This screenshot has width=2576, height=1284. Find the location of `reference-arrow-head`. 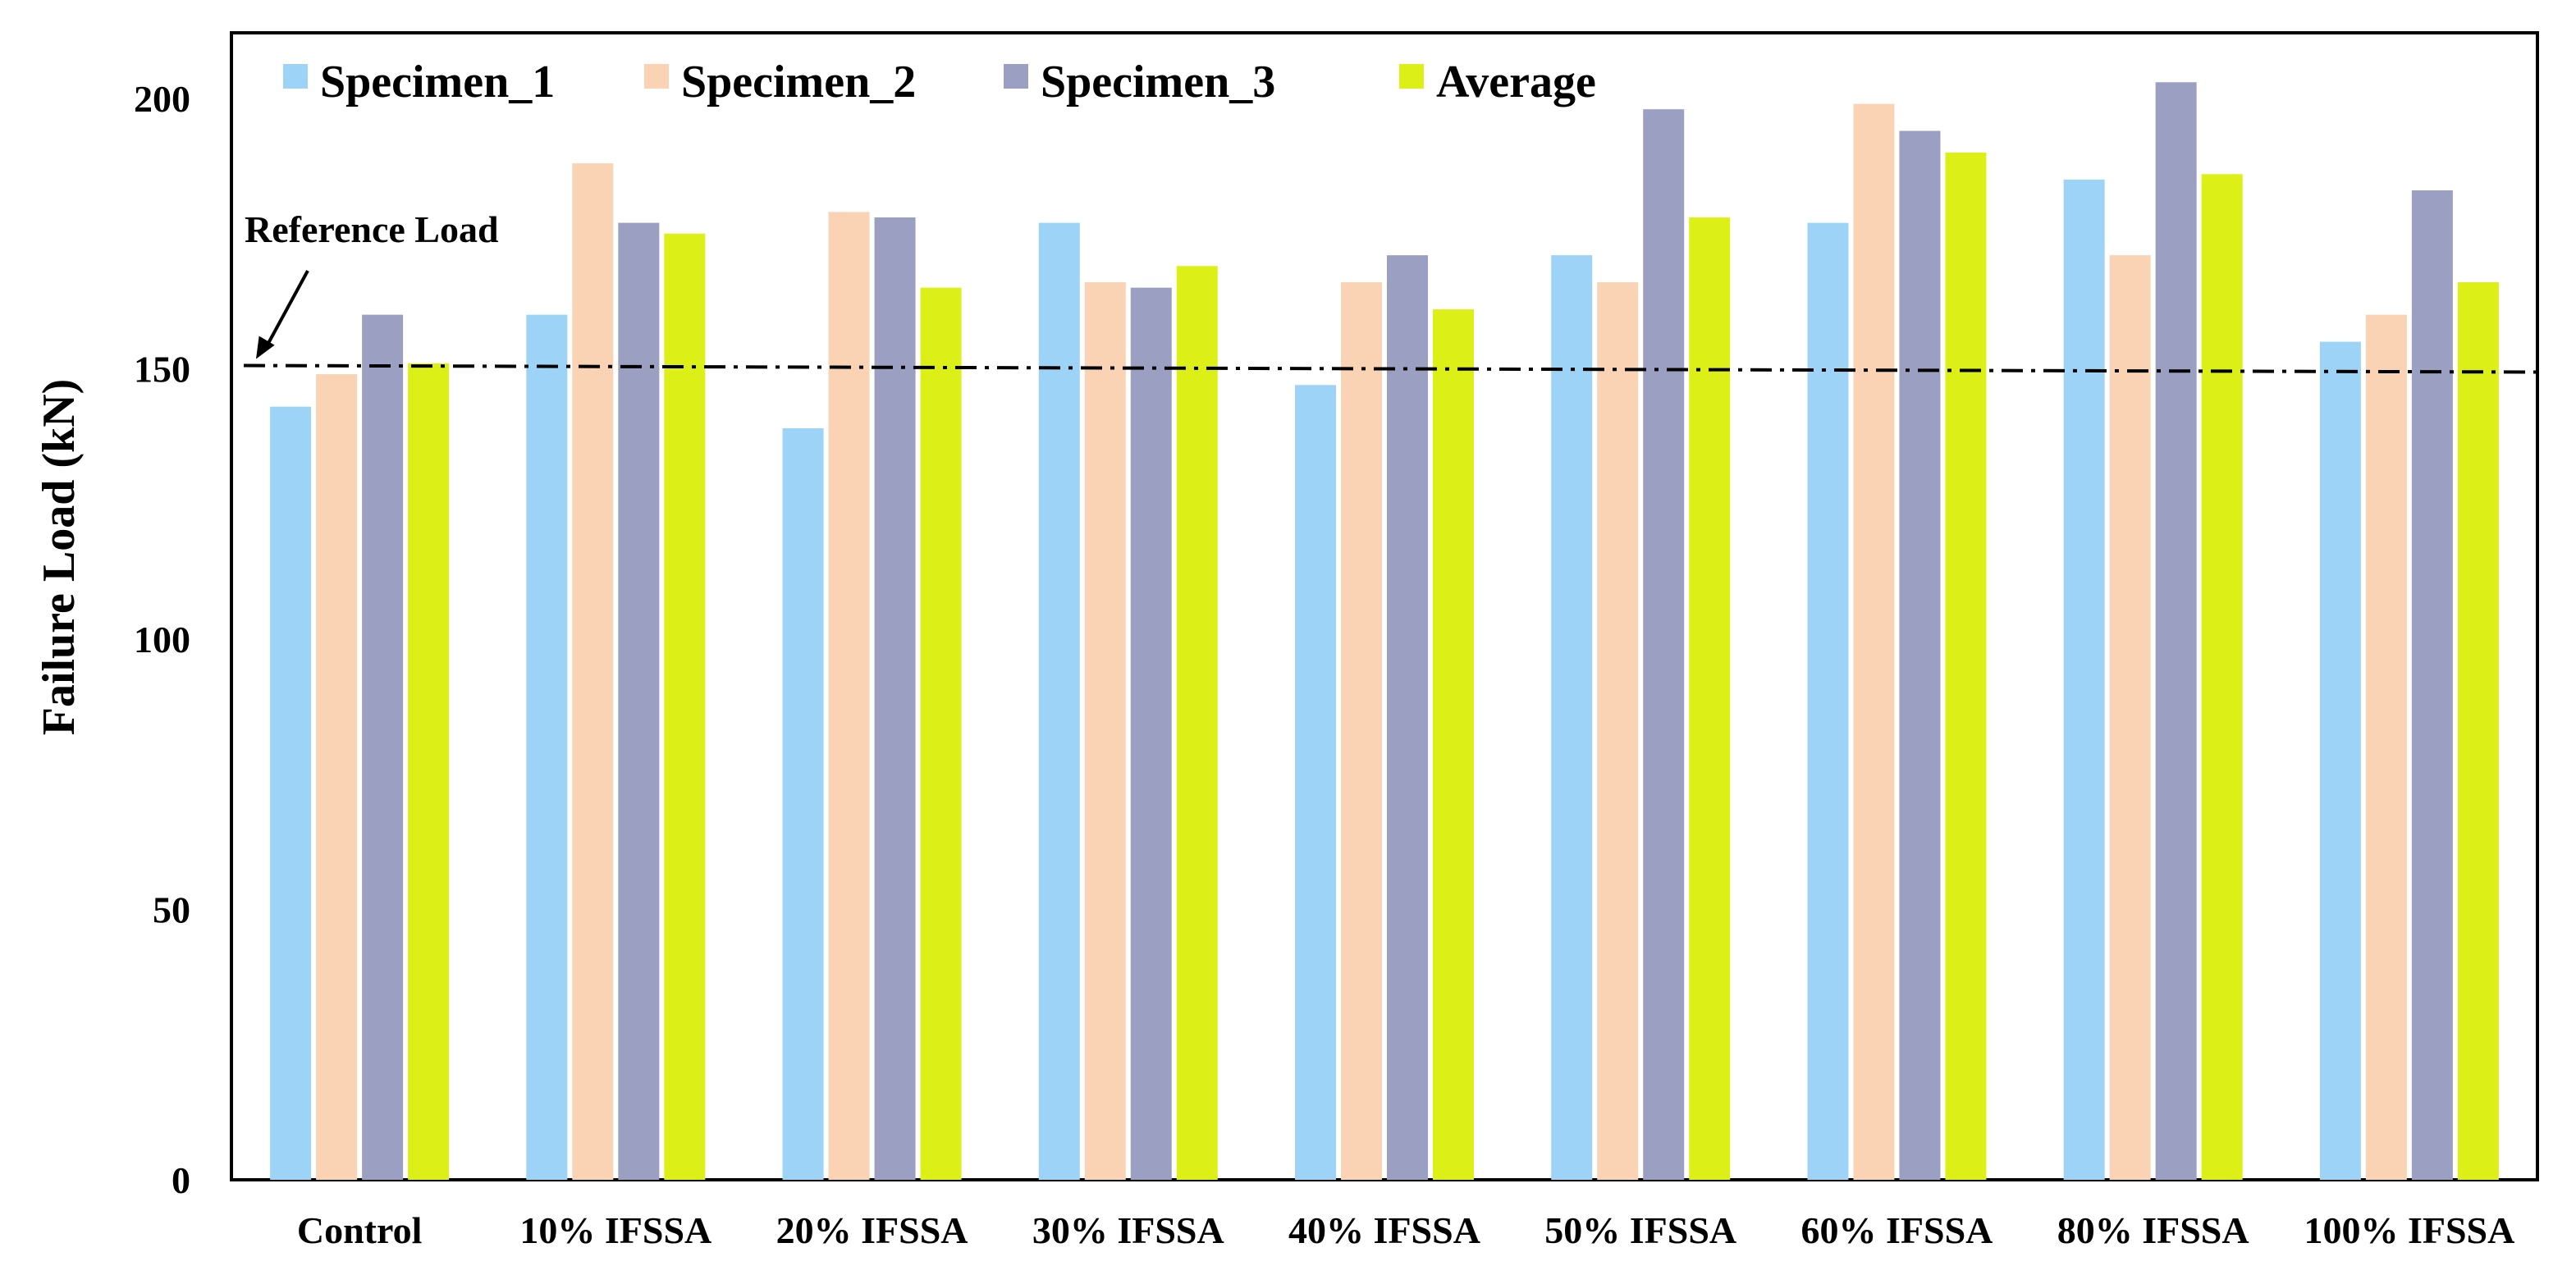

reference-arrow-head is located at coordinates (265, 347).